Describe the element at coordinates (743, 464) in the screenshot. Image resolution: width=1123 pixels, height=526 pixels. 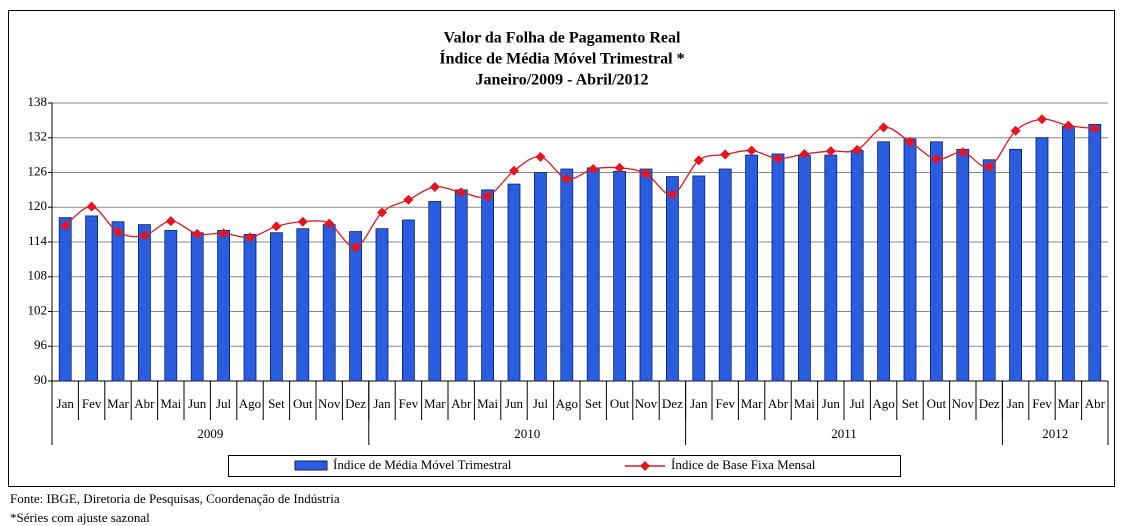
I see `legend-label: Índice de Base Fixa Mensal` at that location.